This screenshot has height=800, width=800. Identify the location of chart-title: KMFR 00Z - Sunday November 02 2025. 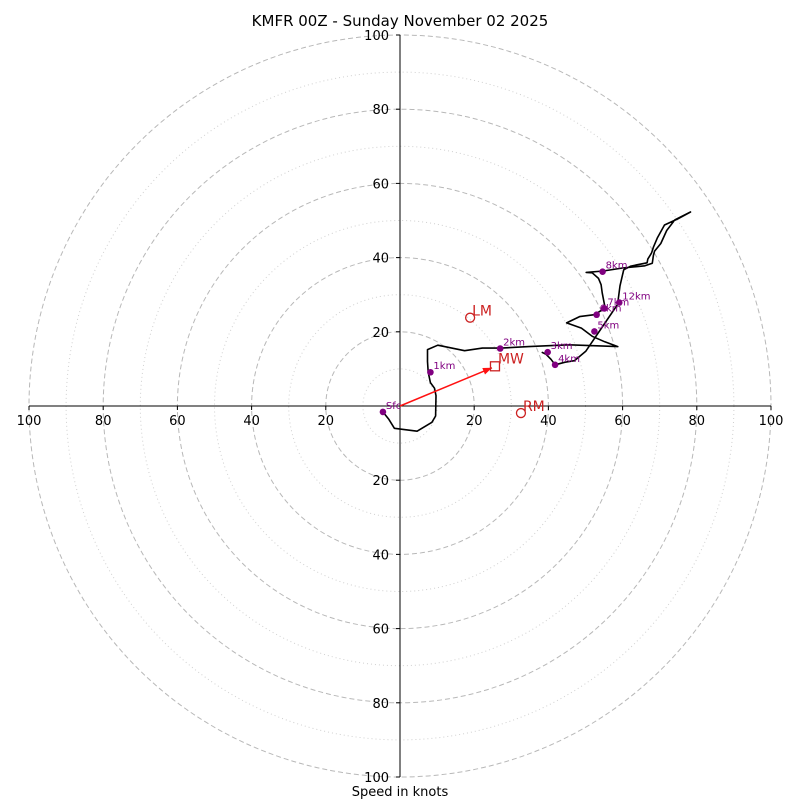
(400, 21).